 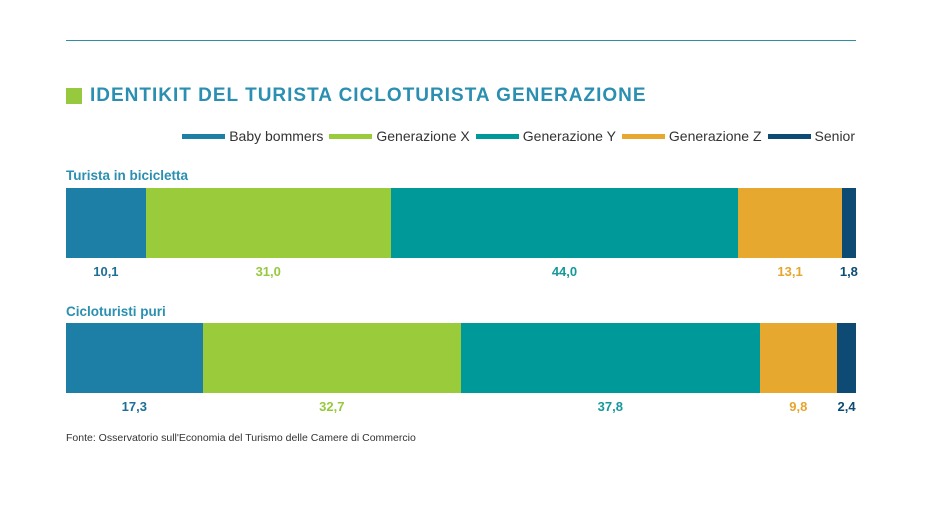 What do you see at coordinates (461, 40) in the screenshot?
I see `top-divider` at bounding box center [461, 40].